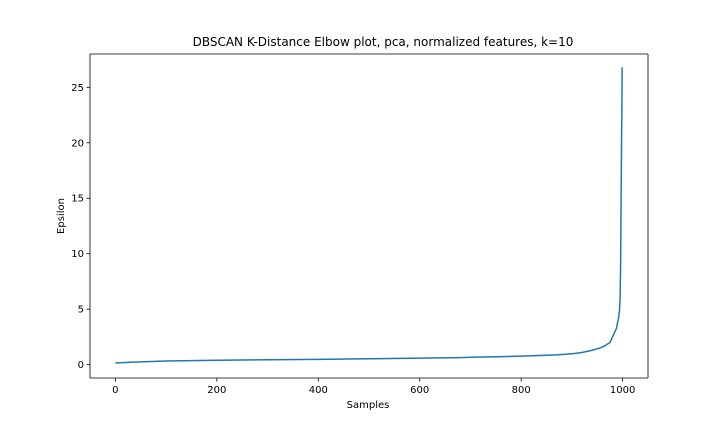 The image size is (720, 432). Describe the element at coordinates (61, 216) in the screenshot. I see `y-axis-label: Epsilon` at that location.